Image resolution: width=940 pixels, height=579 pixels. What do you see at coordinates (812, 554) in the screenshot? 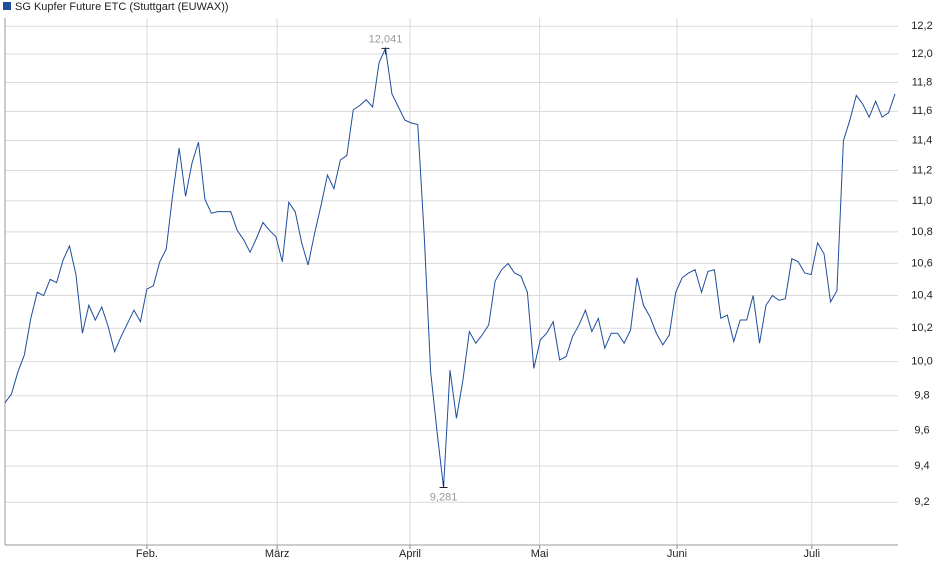
I see `x-tick-label: Juli` at bounding box center [812, 554].